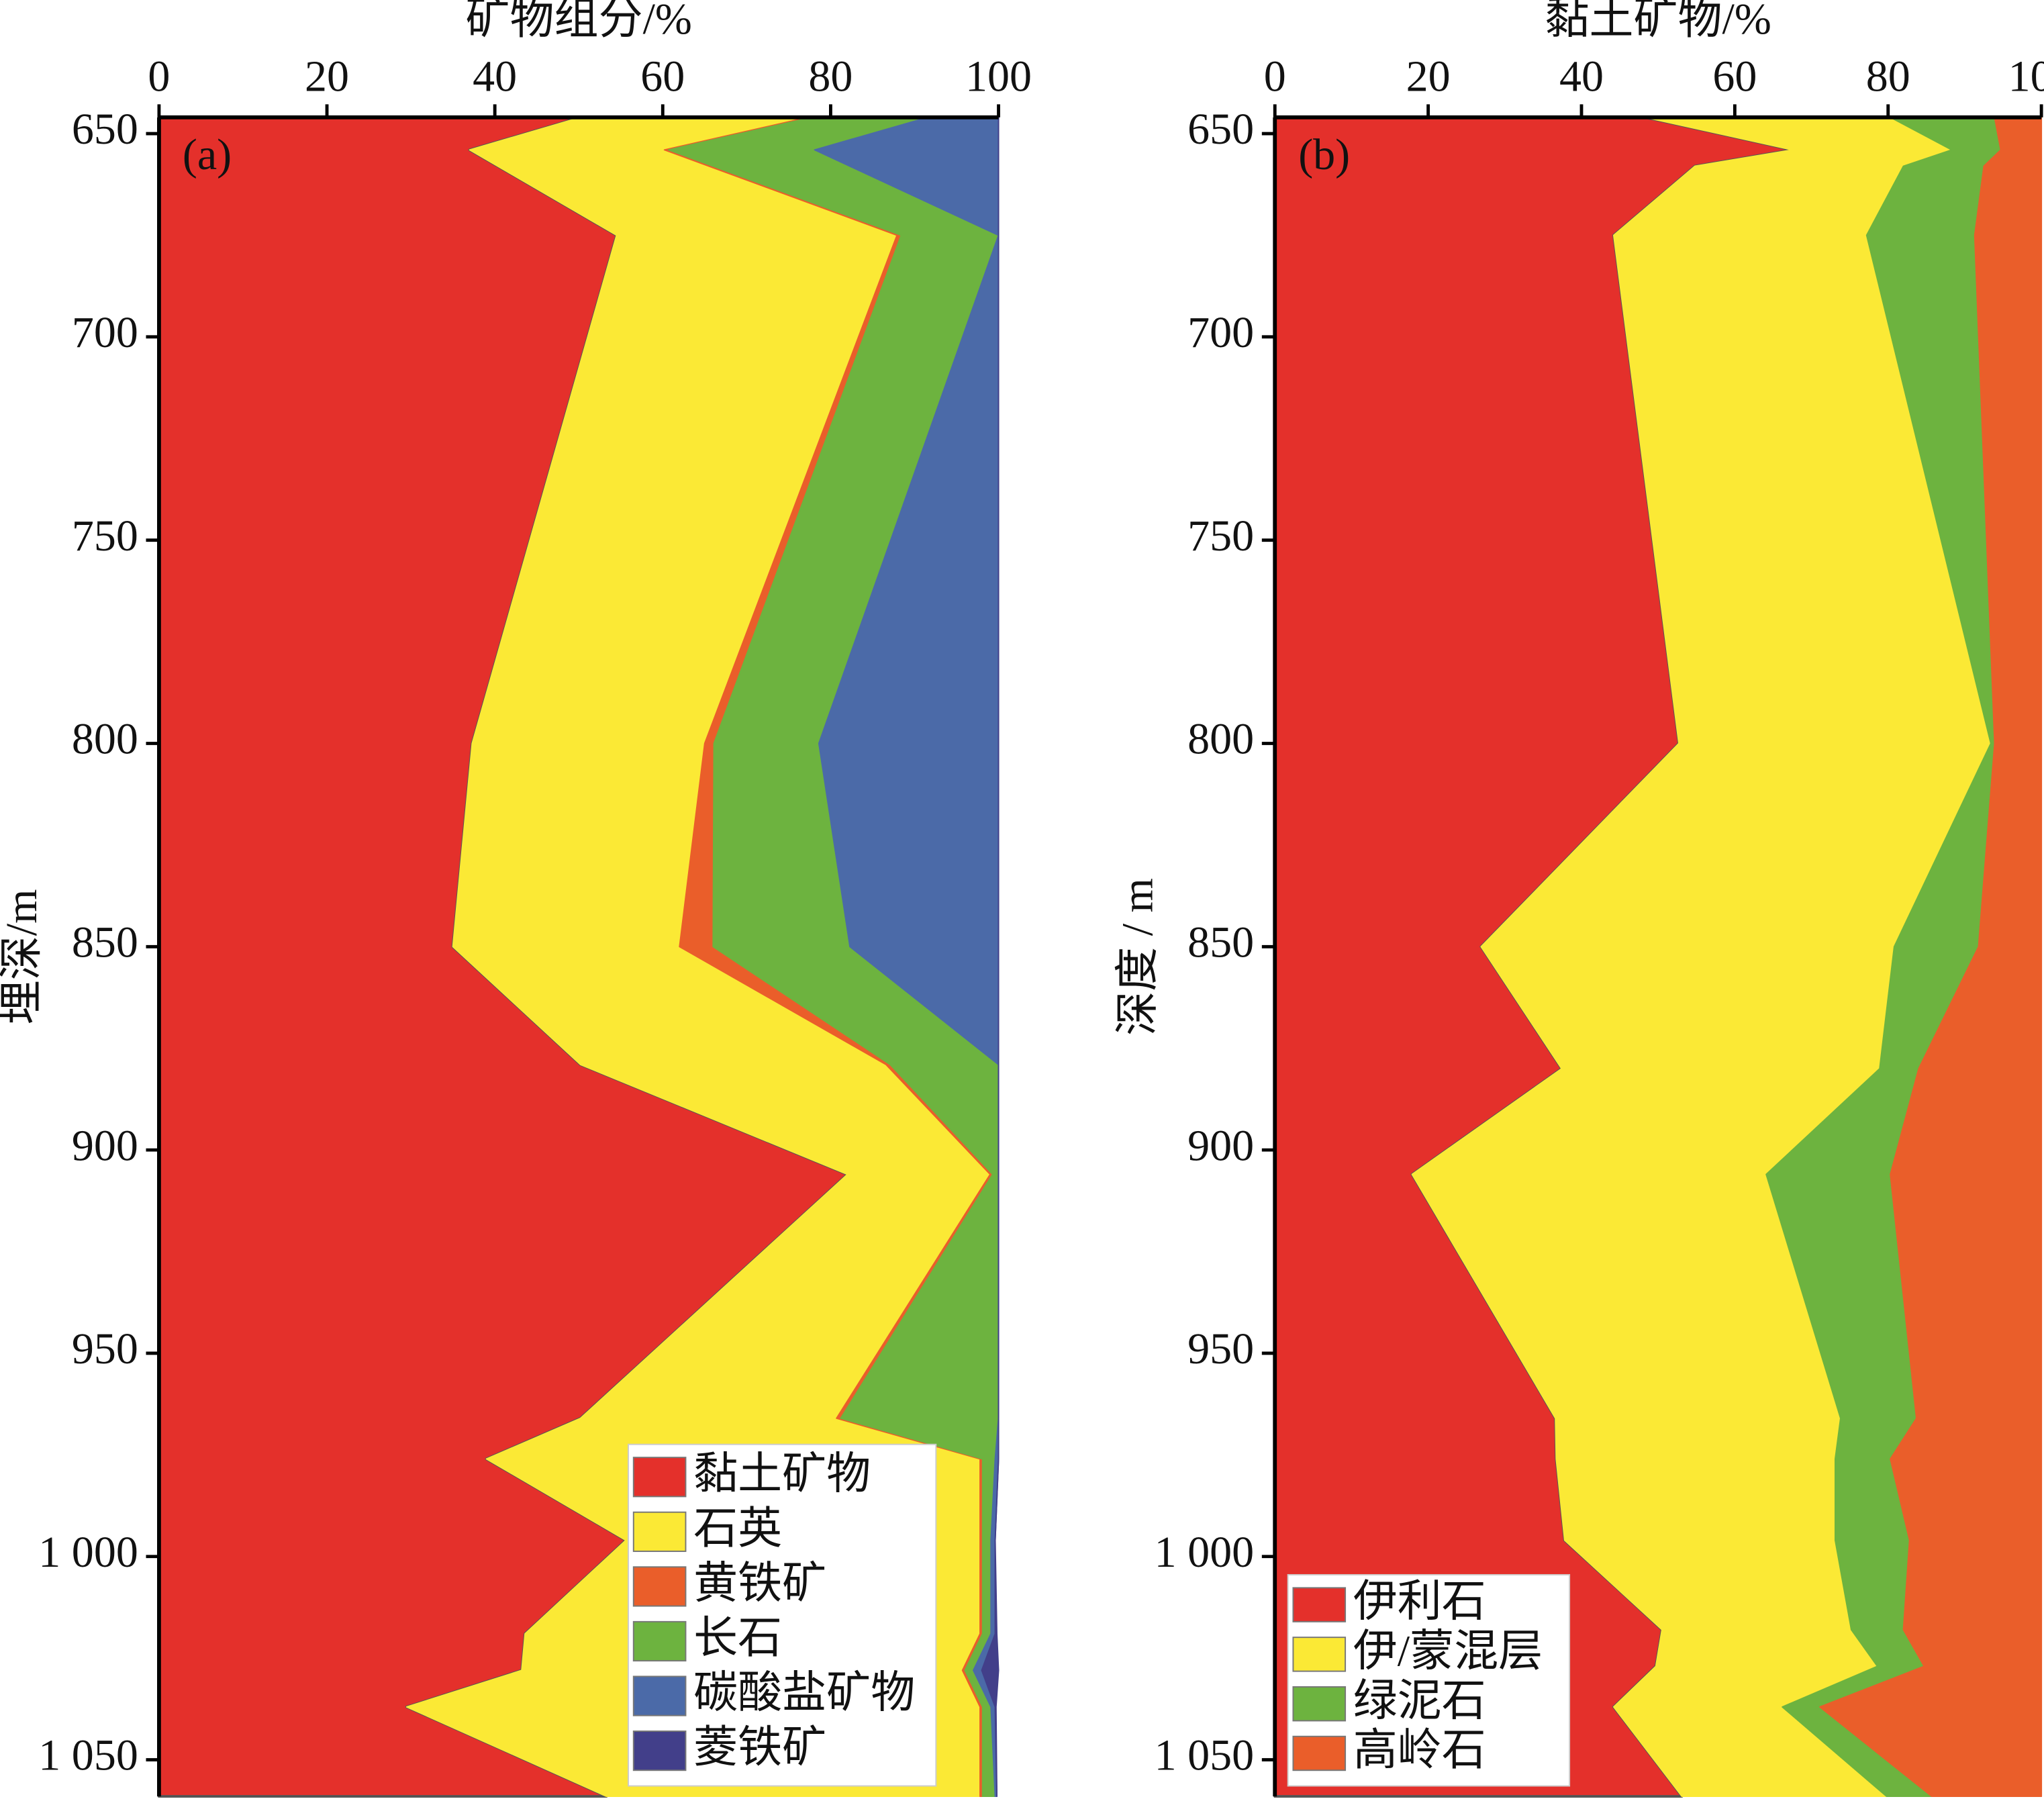 This screenshot has width=2044, height=1799. I want to click on legend-label: 黄铁矿, so click(760, 1583).